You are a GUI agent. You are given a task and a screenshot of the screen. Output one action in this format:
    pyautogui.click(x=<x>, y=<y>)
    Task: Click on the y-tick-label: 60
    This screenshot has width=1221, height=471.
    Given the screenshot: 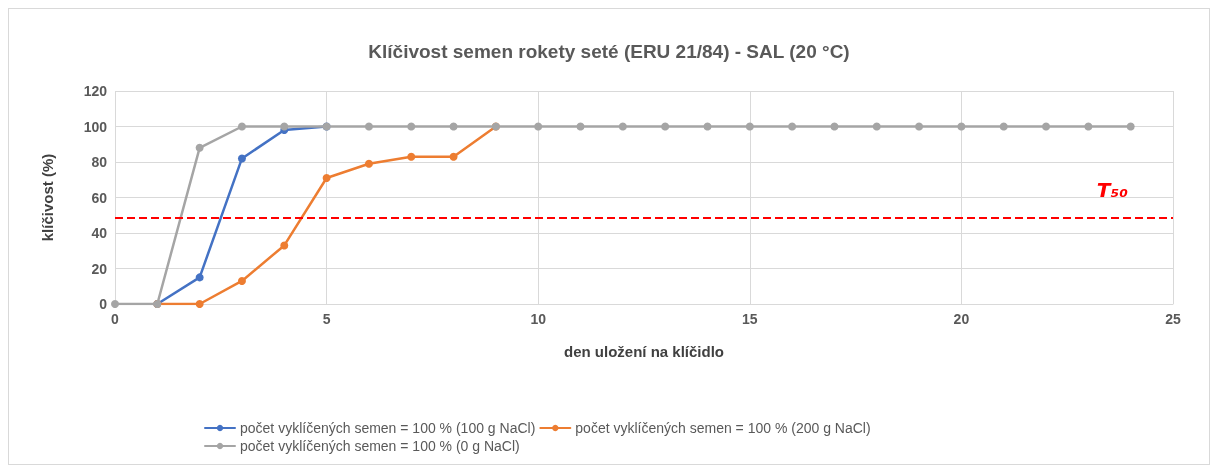 What is the action you would take?
    pyautogui.click(x=99, y=197)
    